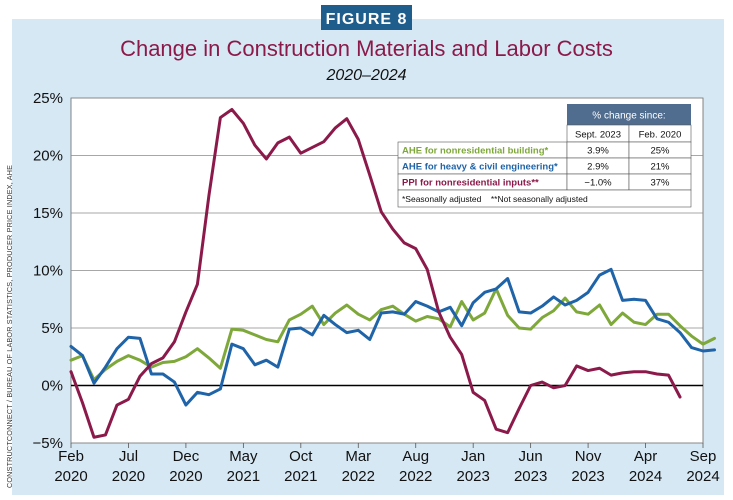  Describe the element at coordinates (71, 456) in the screenshot. I see `x-tick-label-month: Feb` at that location.